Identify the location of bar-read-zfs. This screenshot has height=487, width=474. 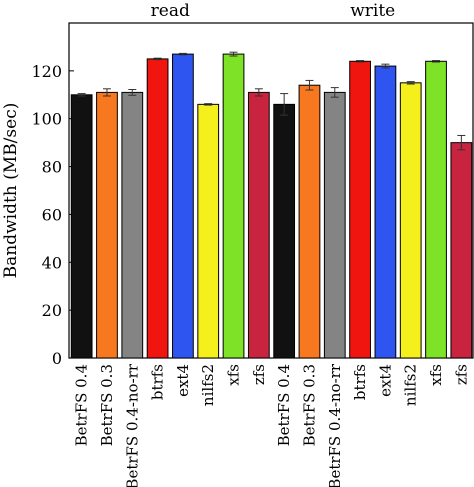
(258, 225).